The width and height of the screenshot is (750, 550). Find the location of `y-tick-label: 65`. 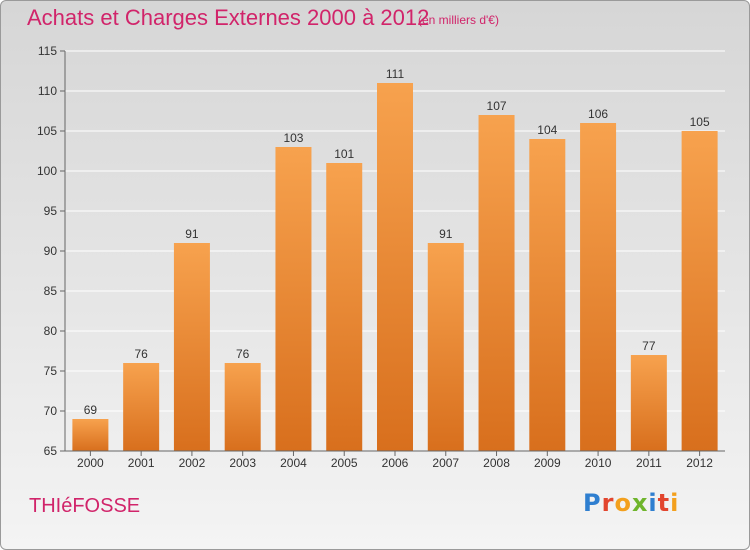

y-tick-label: 65 is located at coordinates (51, 451).